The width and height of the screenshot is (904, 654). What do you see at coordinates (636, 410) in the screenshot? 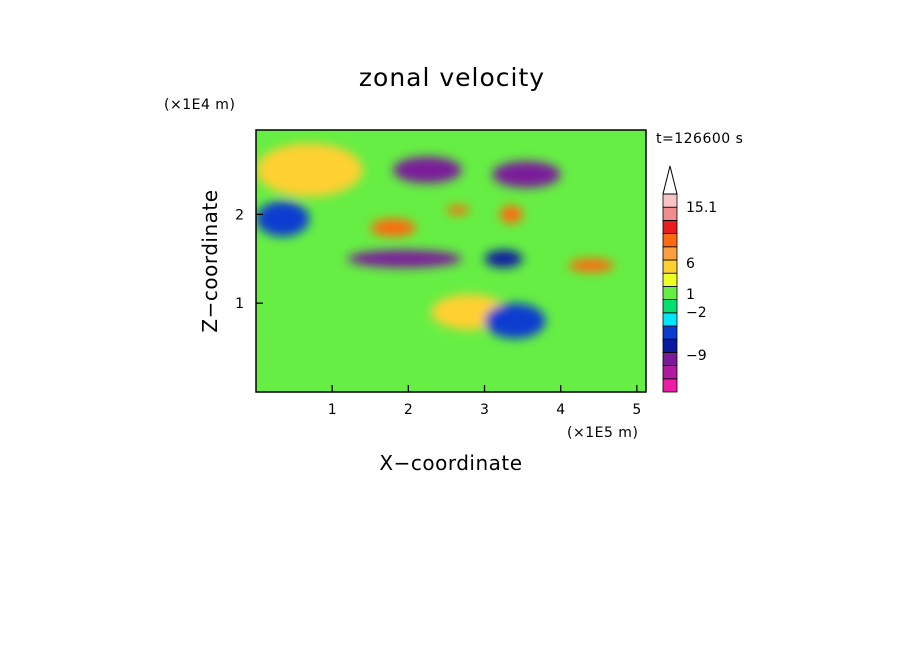
I see `x-tick-label-5: 5` at bounding box center [636, 410].